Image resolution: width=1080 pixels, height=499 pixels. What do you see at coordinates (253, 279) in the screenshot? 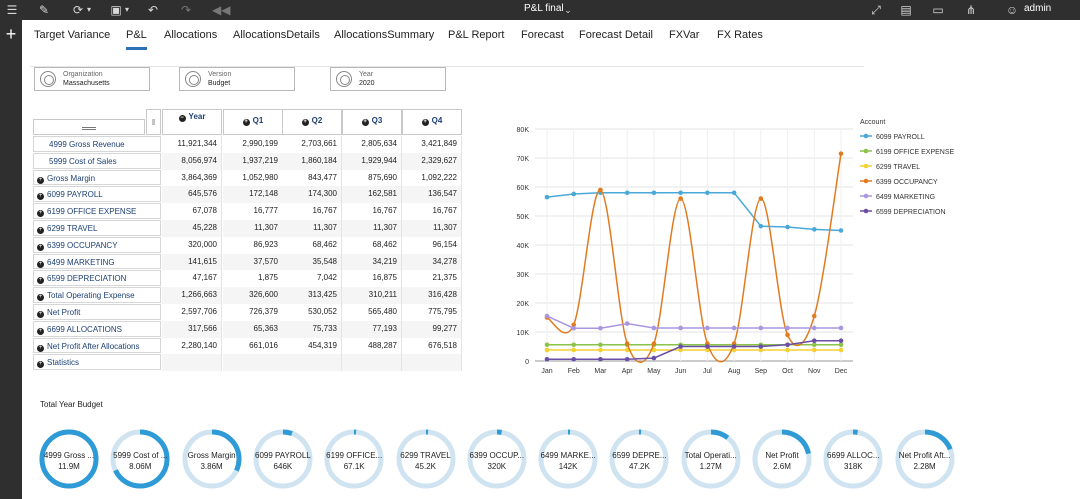
I see `data-cell: 1,875` at bounding box center [253, 279].